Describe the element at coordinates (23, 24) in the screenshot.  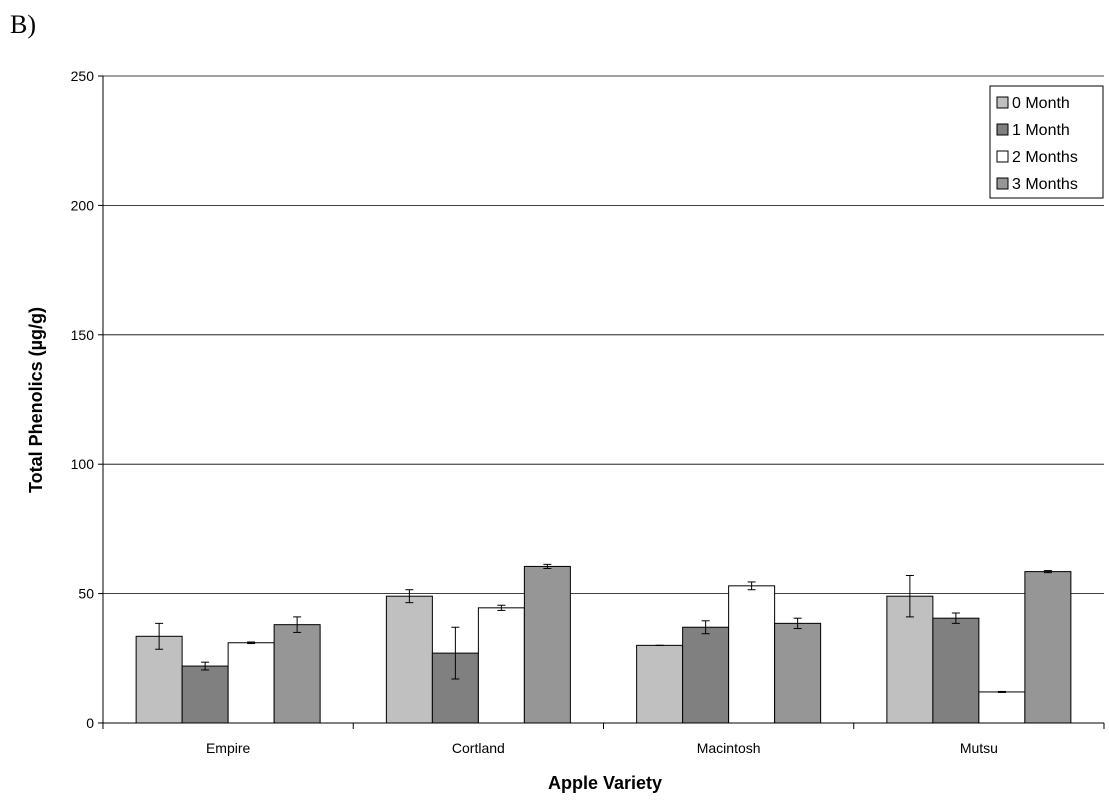
I see `panel-label: B)` at that location.